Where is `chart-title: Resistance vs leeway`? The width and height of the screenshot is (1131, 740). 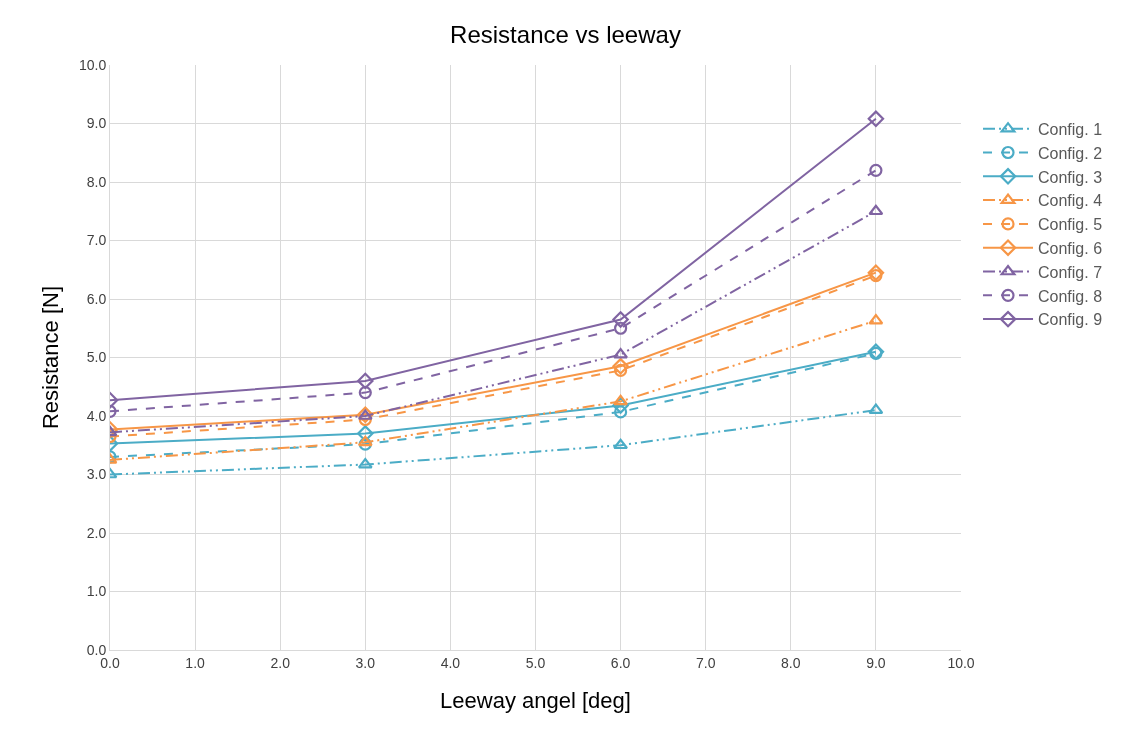
chart-title: Resistance vs leeway is located at coordinates (565, 34).